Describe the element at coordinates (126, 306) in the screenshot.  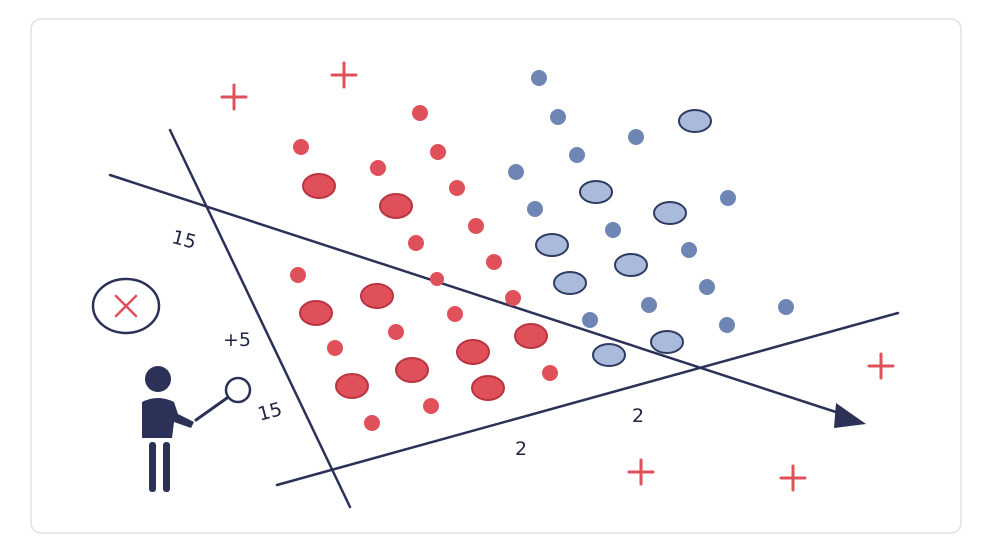
I see `x-circle` at that location.